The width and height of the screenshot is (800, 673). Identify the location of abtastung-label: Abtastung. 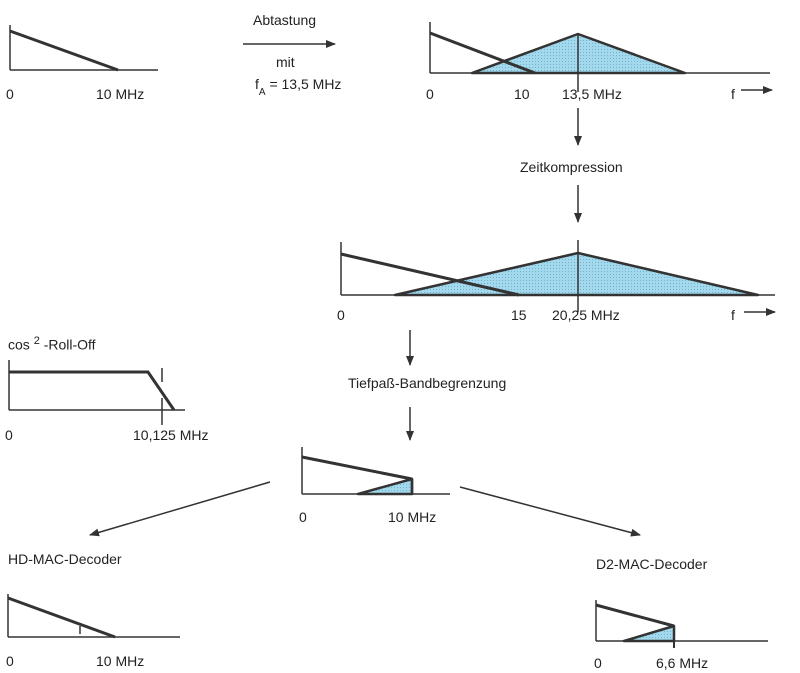
(285, 20).